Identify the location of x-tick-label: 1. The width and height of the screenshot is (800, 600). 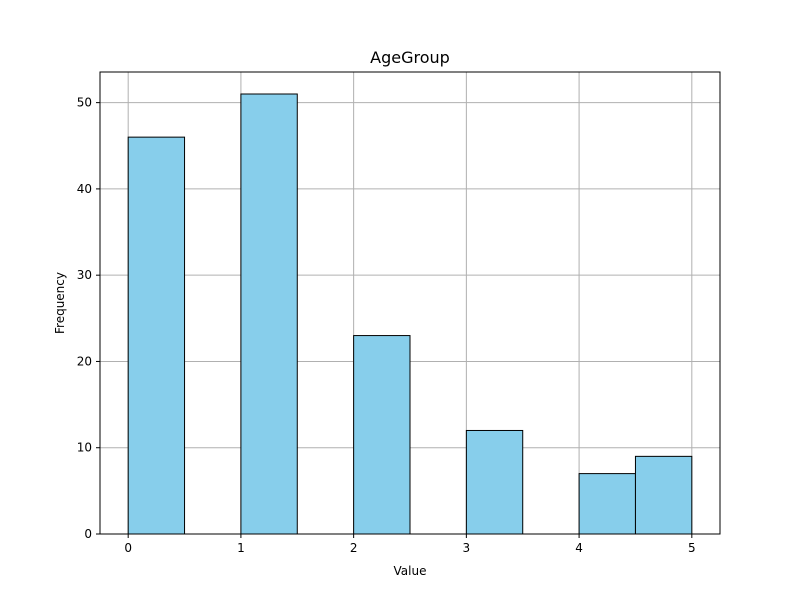
(241, 548).